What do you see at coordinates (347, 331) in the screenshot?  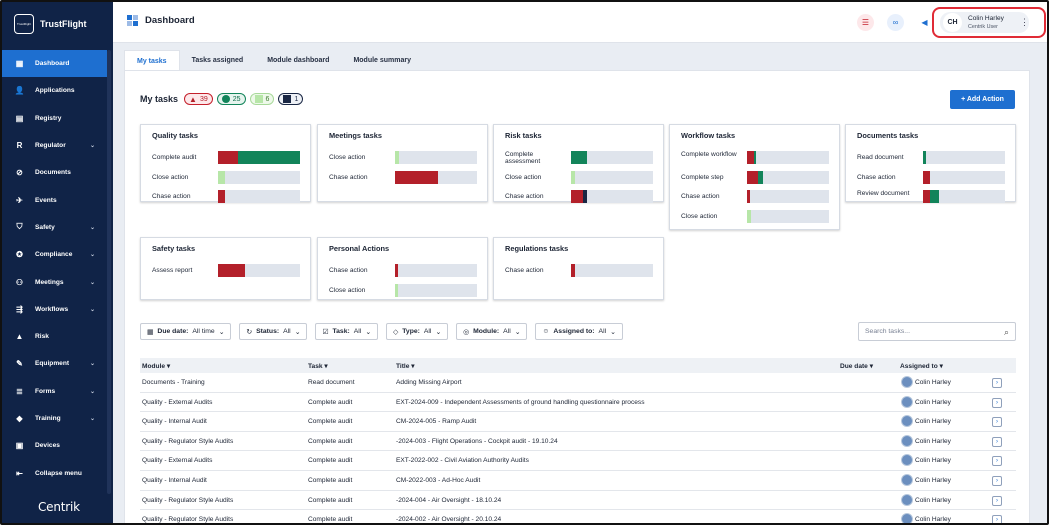 I see `filter-task: ☑ Task: All ⌄` at bounding box center [347, 331].